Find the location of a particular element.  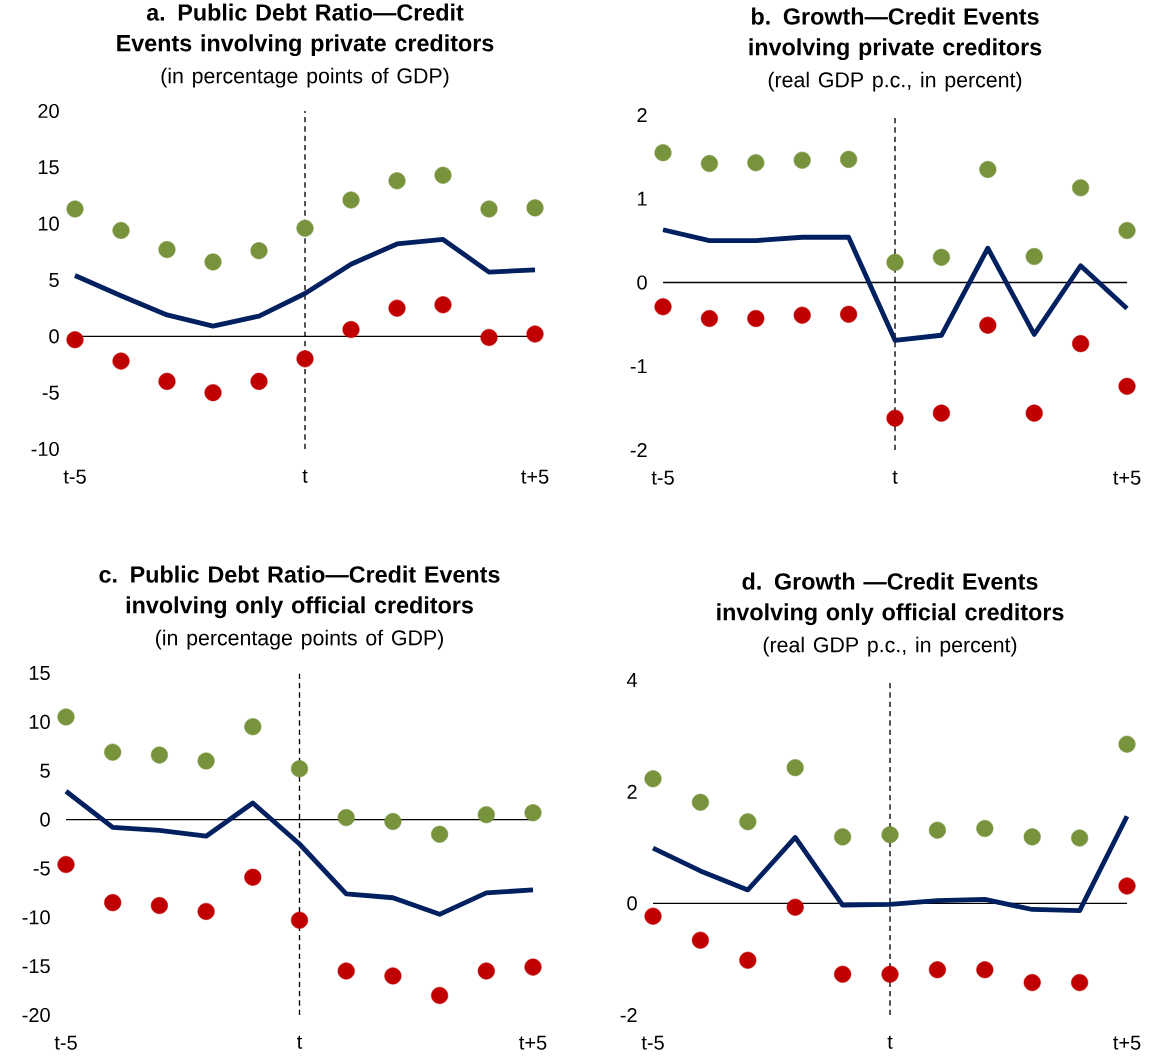

y-tick-label: -2 is located at coordinates (638, 450).